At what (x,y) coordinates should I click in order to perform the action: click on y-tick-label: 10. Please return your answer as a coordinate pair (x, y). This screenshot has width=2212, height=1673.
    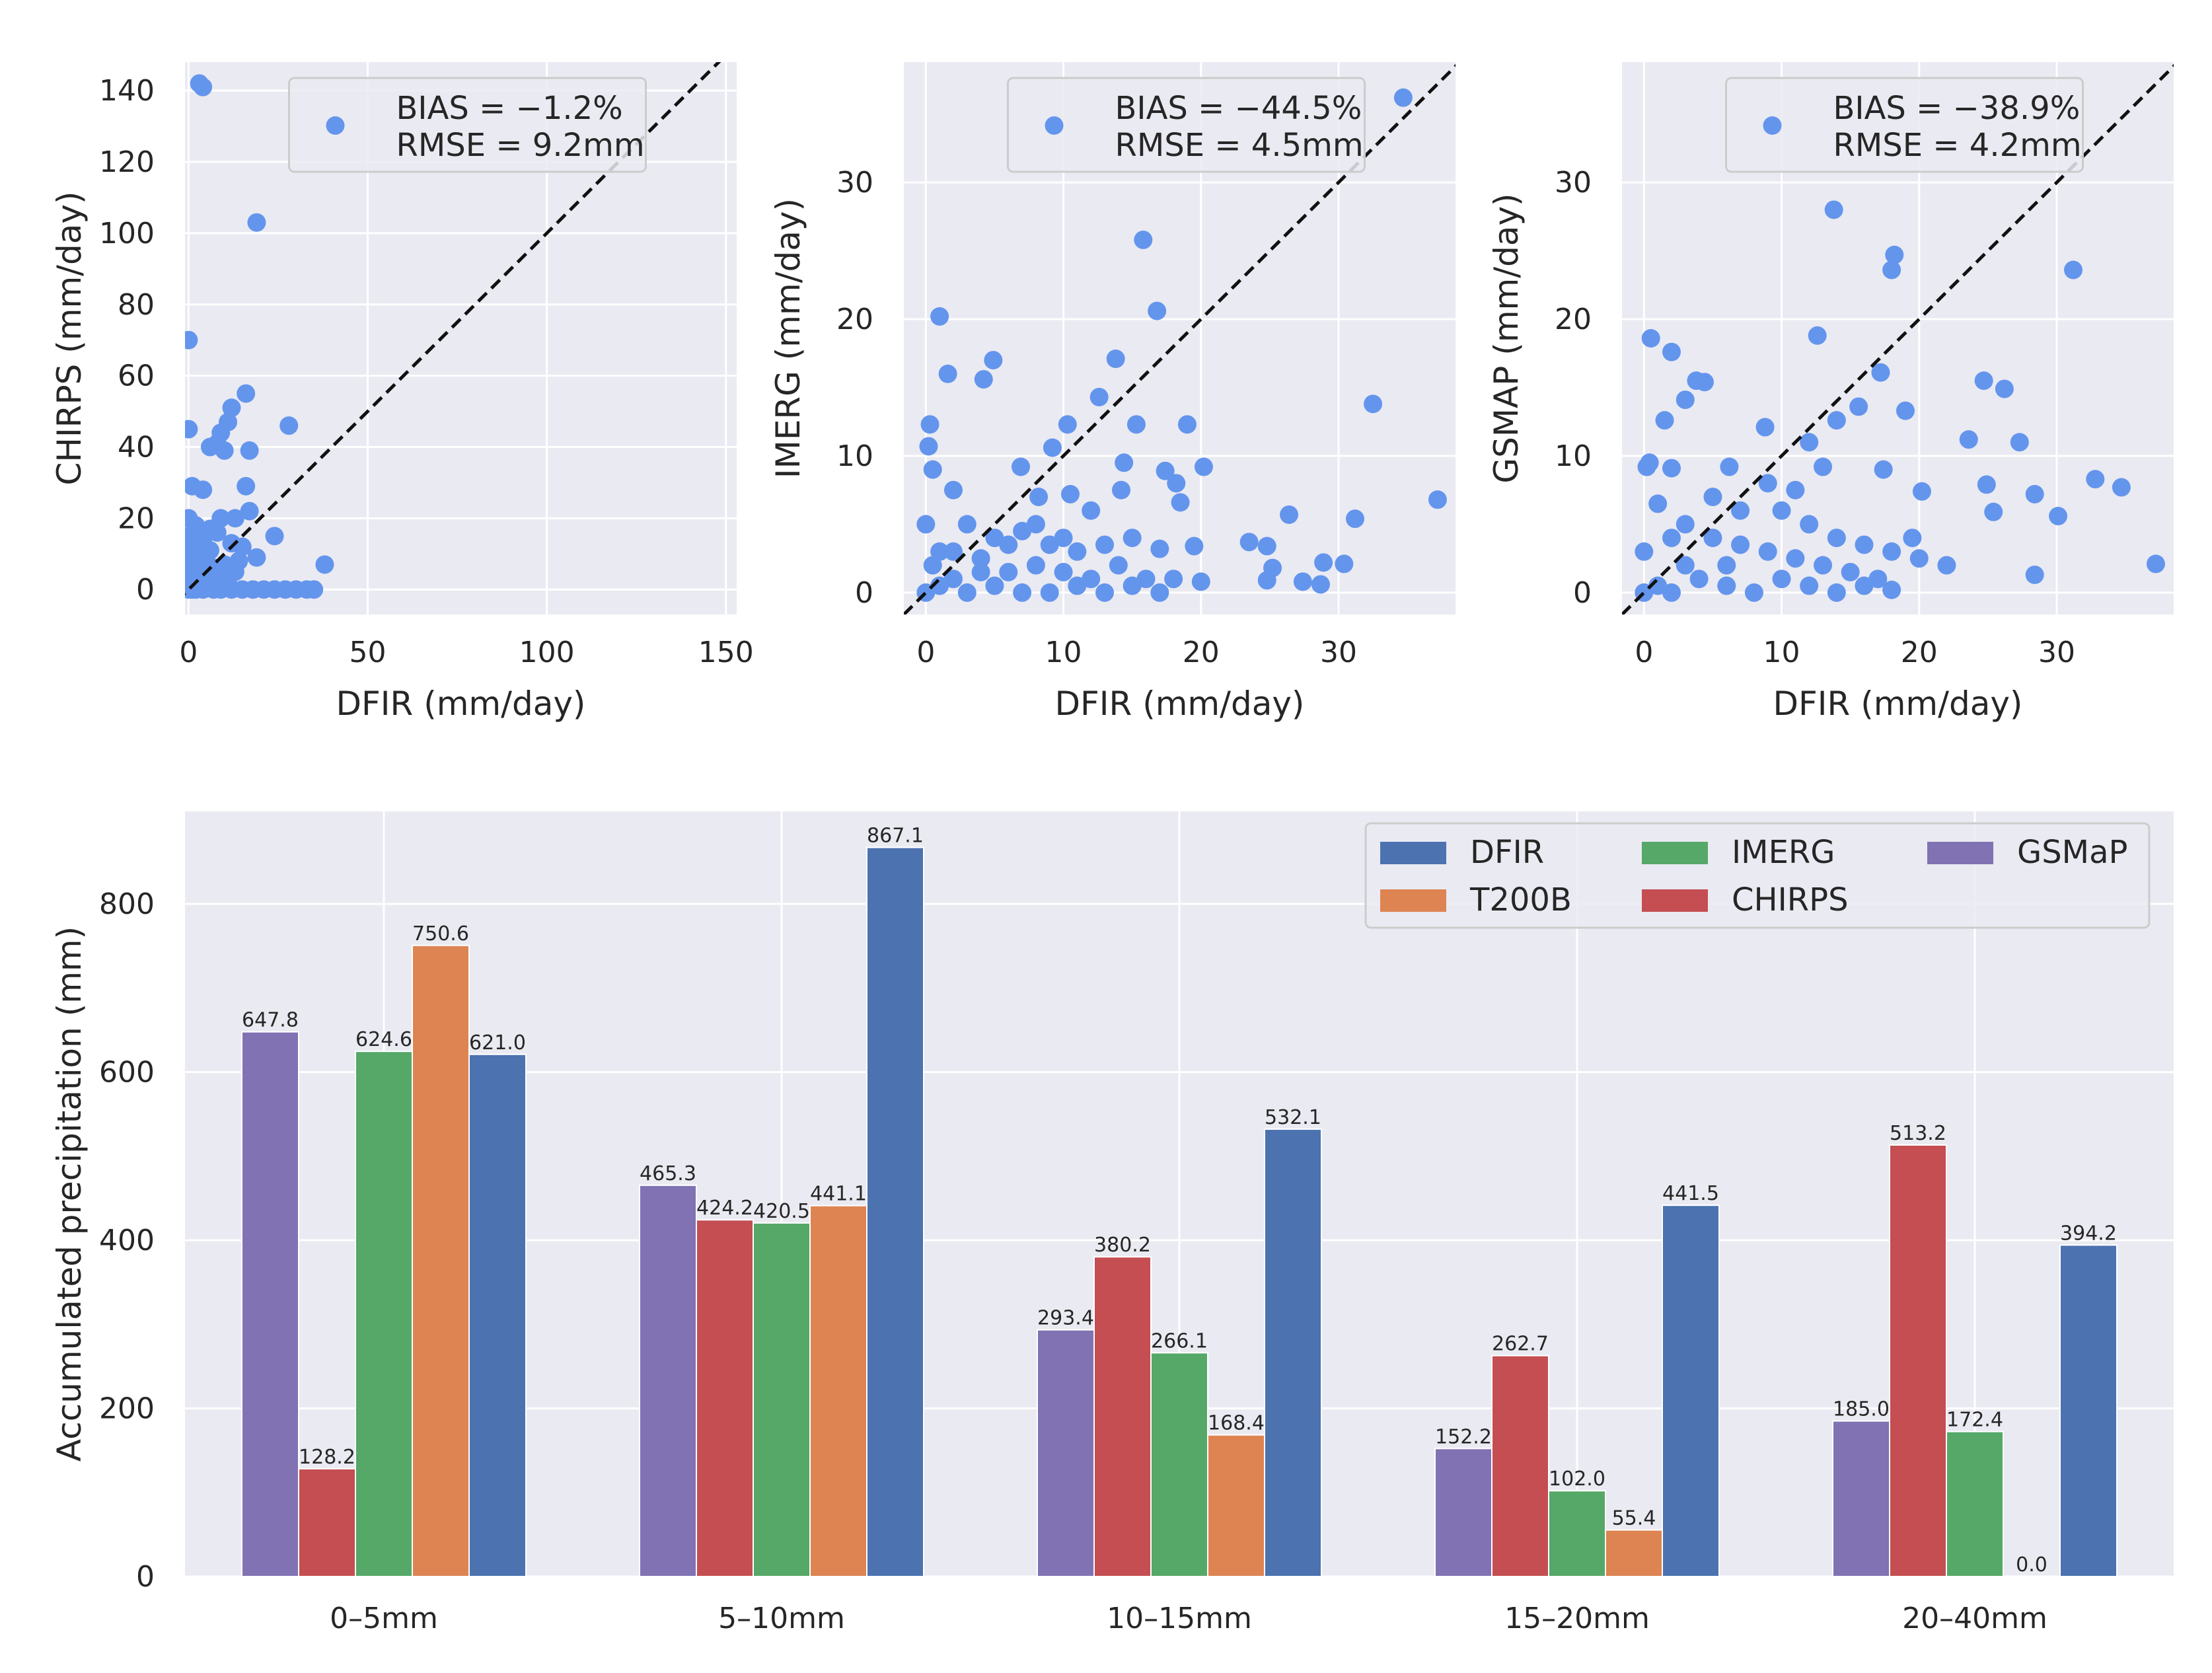
    Looking at the image, I should click on (1573, 456).